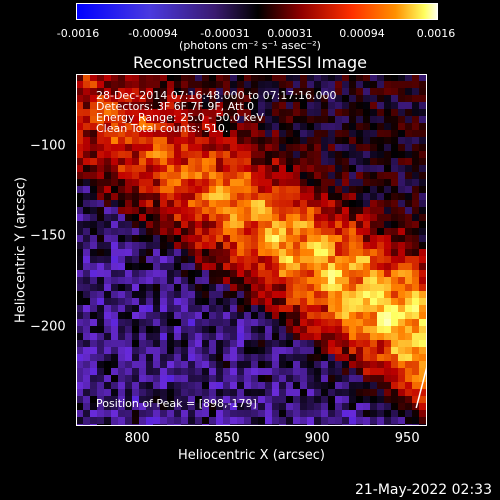 This screenshot has height=500, width=500. Describe the element at coordinates (153, 33) in the screenshot. I see `colorbar-tick-label: -0.00094` at that location.